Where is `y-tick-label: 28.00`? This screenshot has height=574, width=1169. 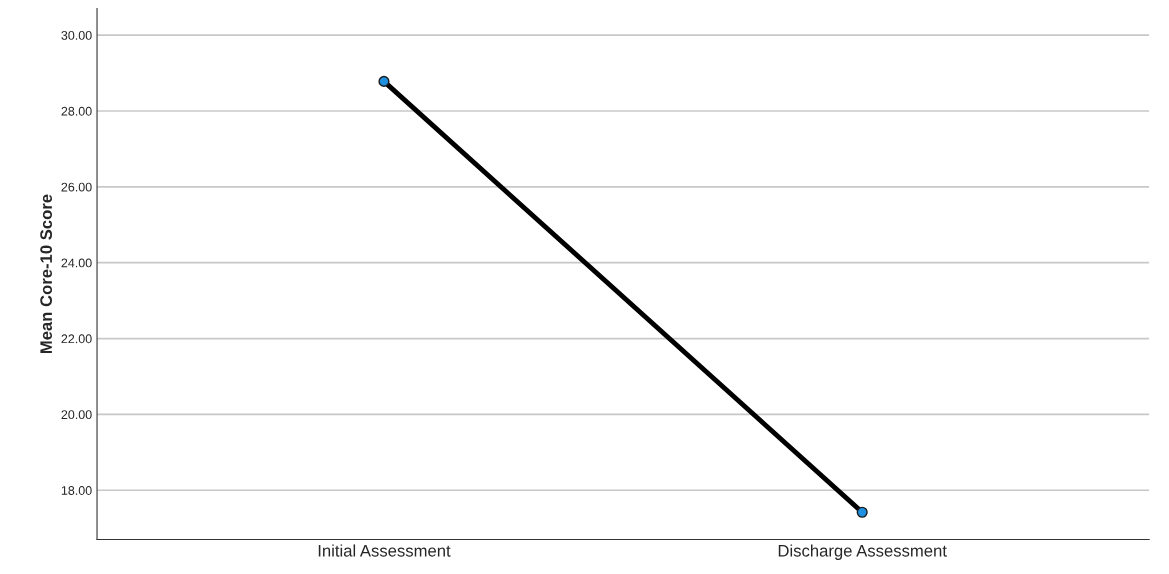 y-tick-label: 28.00 is located at coordinates (76, 111).